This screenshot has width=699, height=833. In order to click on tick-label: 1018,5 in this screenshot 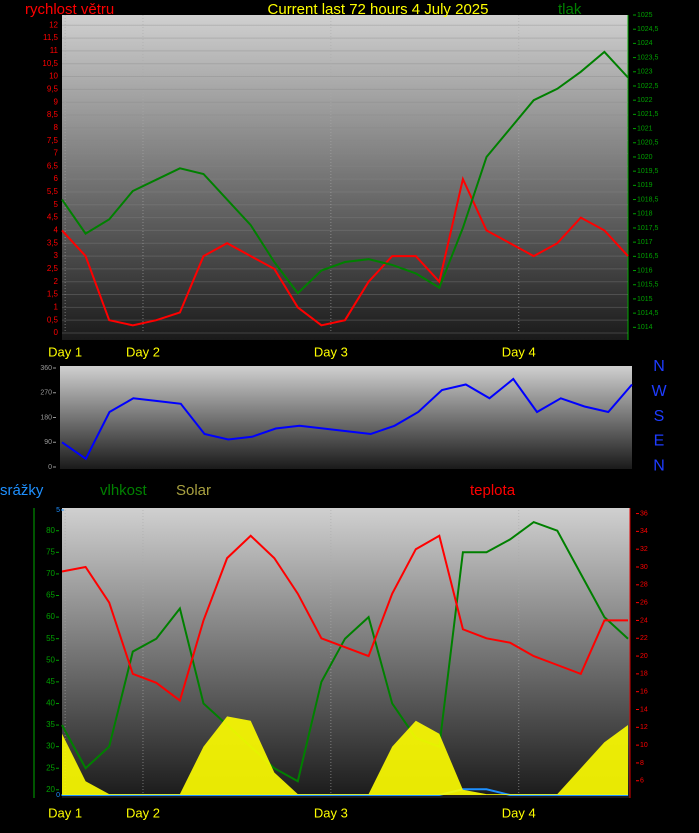, I will do `click(648, 199)`.